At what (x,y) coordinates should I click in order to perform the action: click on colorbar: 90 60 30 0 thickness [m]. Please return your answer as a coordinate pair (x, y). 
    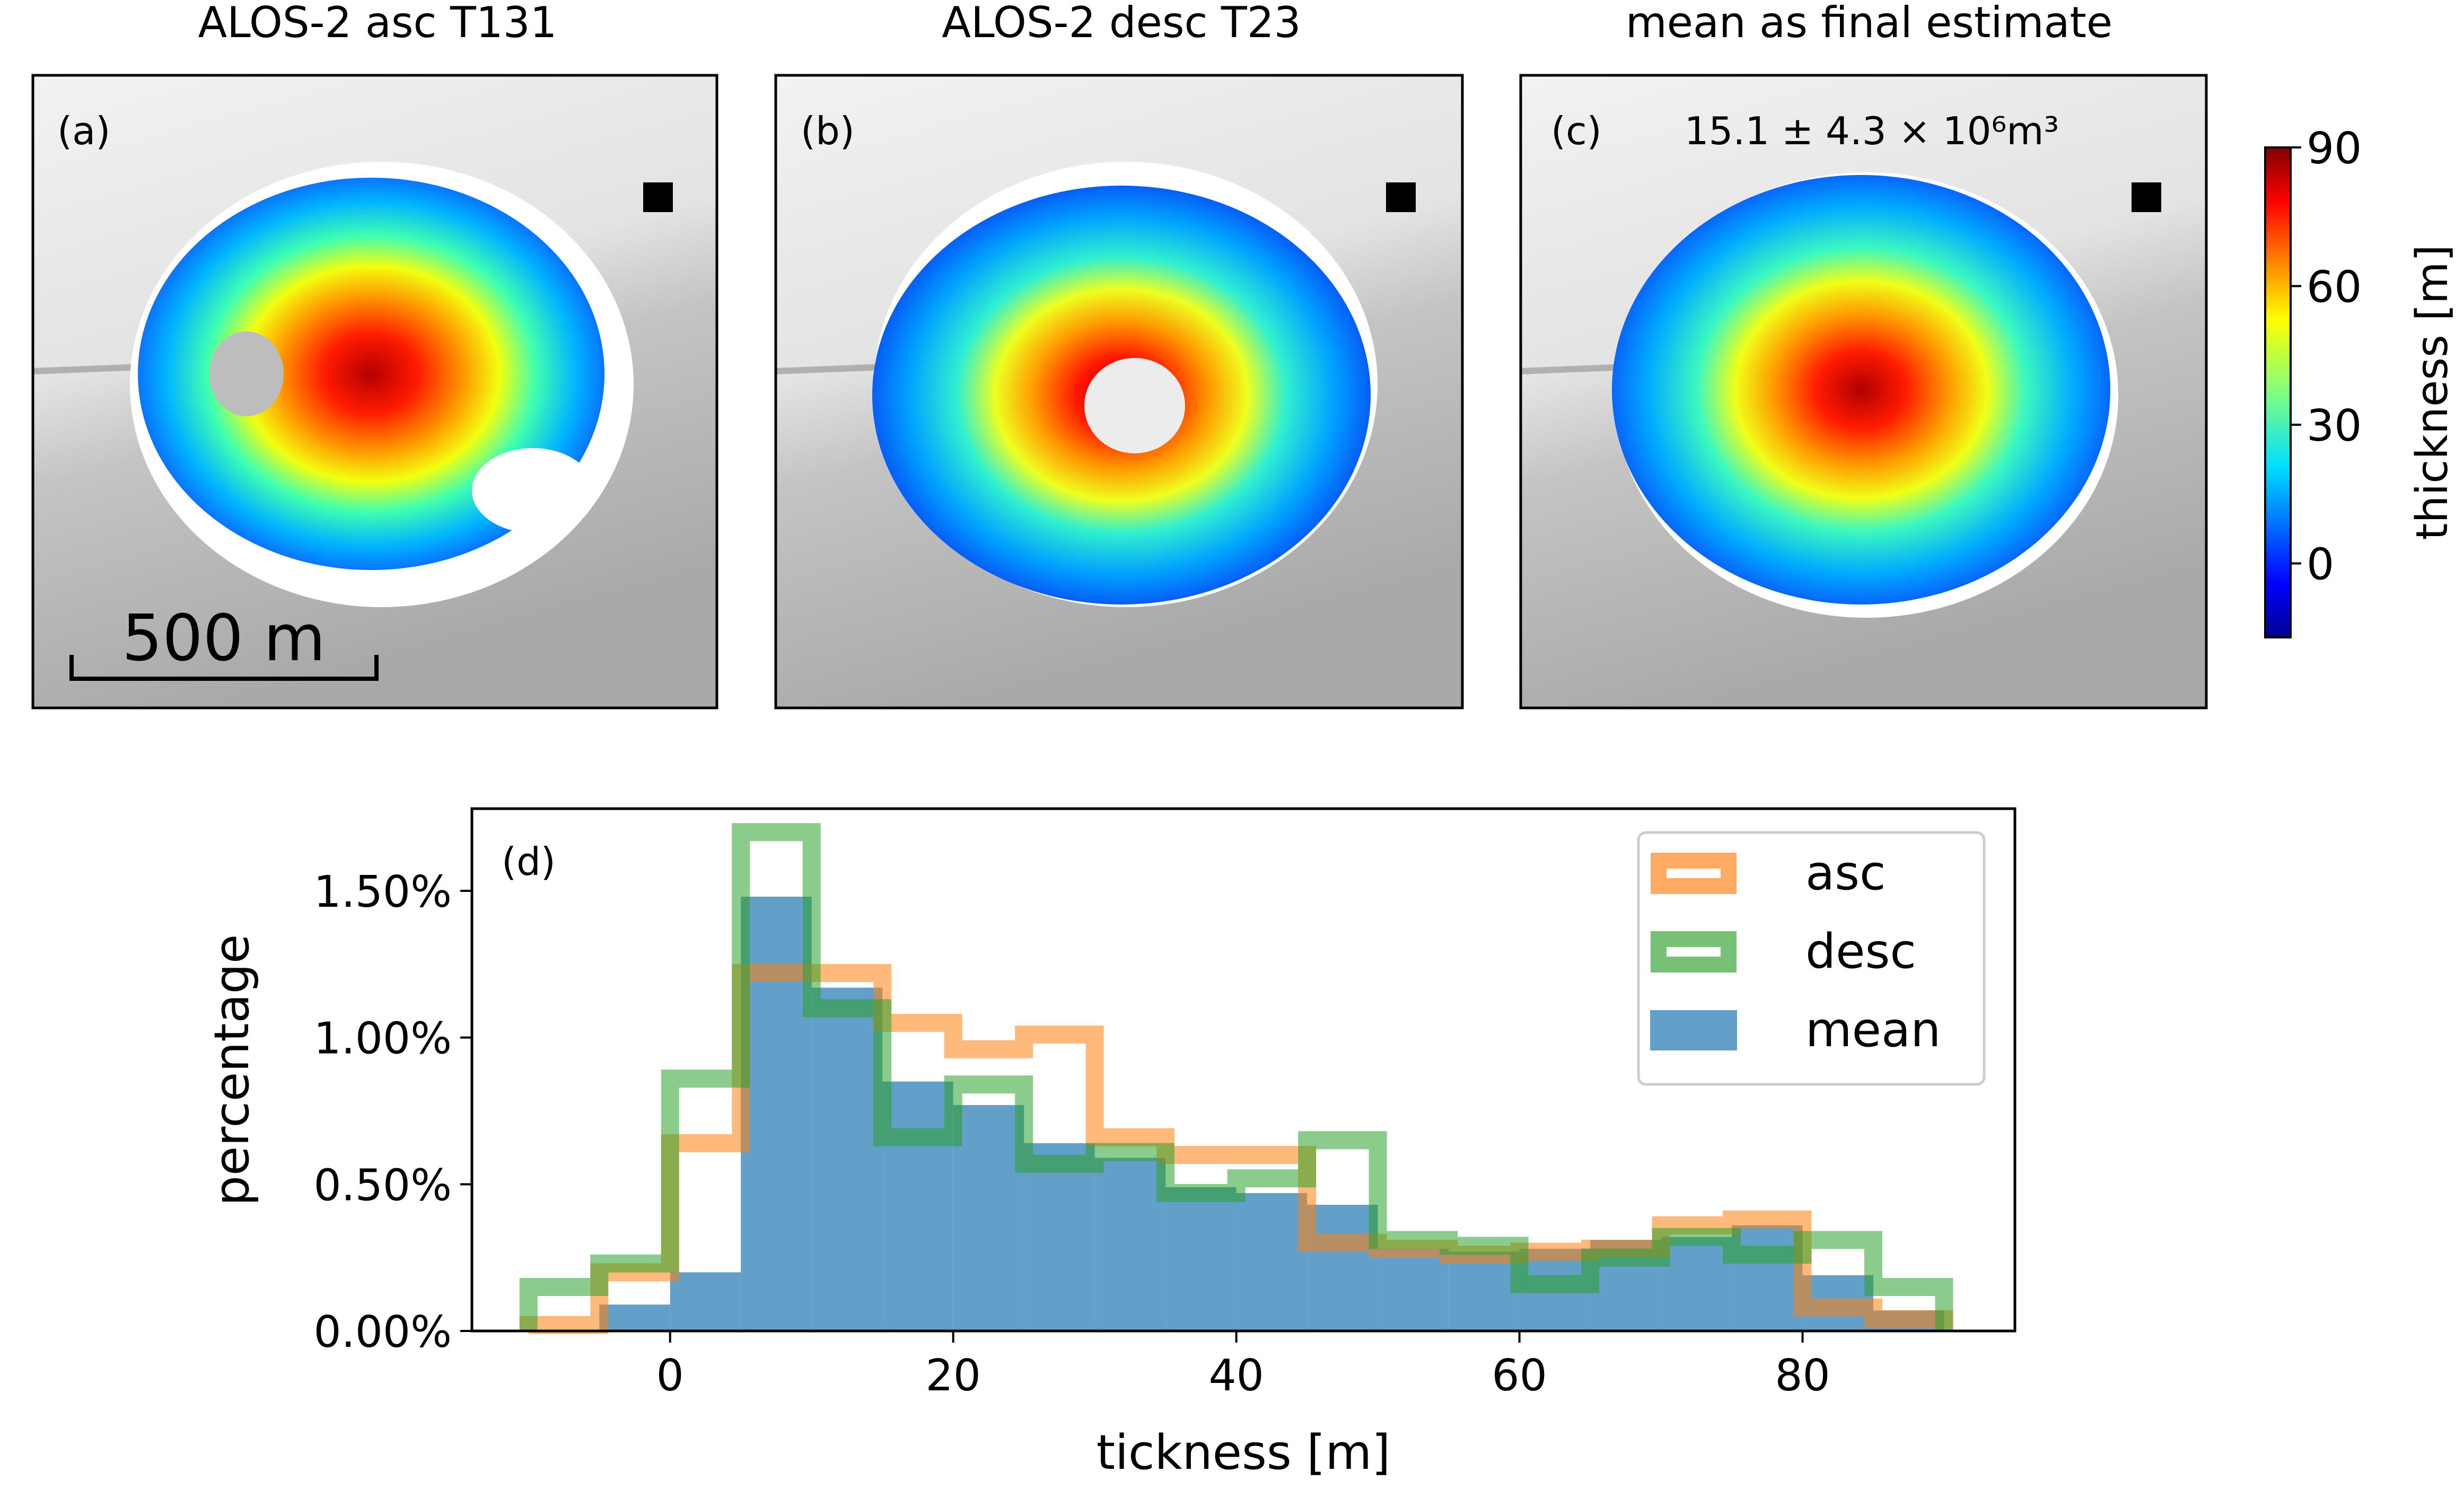
    Looking at the image, I should click on (2361, 381).